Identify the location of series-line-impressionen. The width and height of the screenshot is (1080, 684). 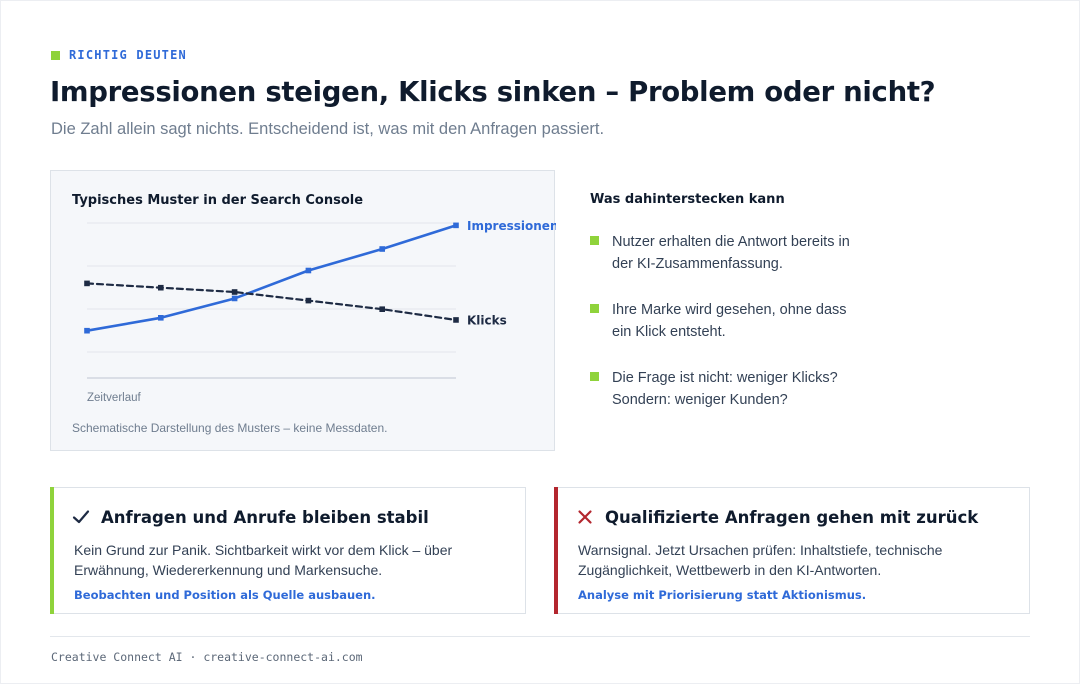
(271, 278).